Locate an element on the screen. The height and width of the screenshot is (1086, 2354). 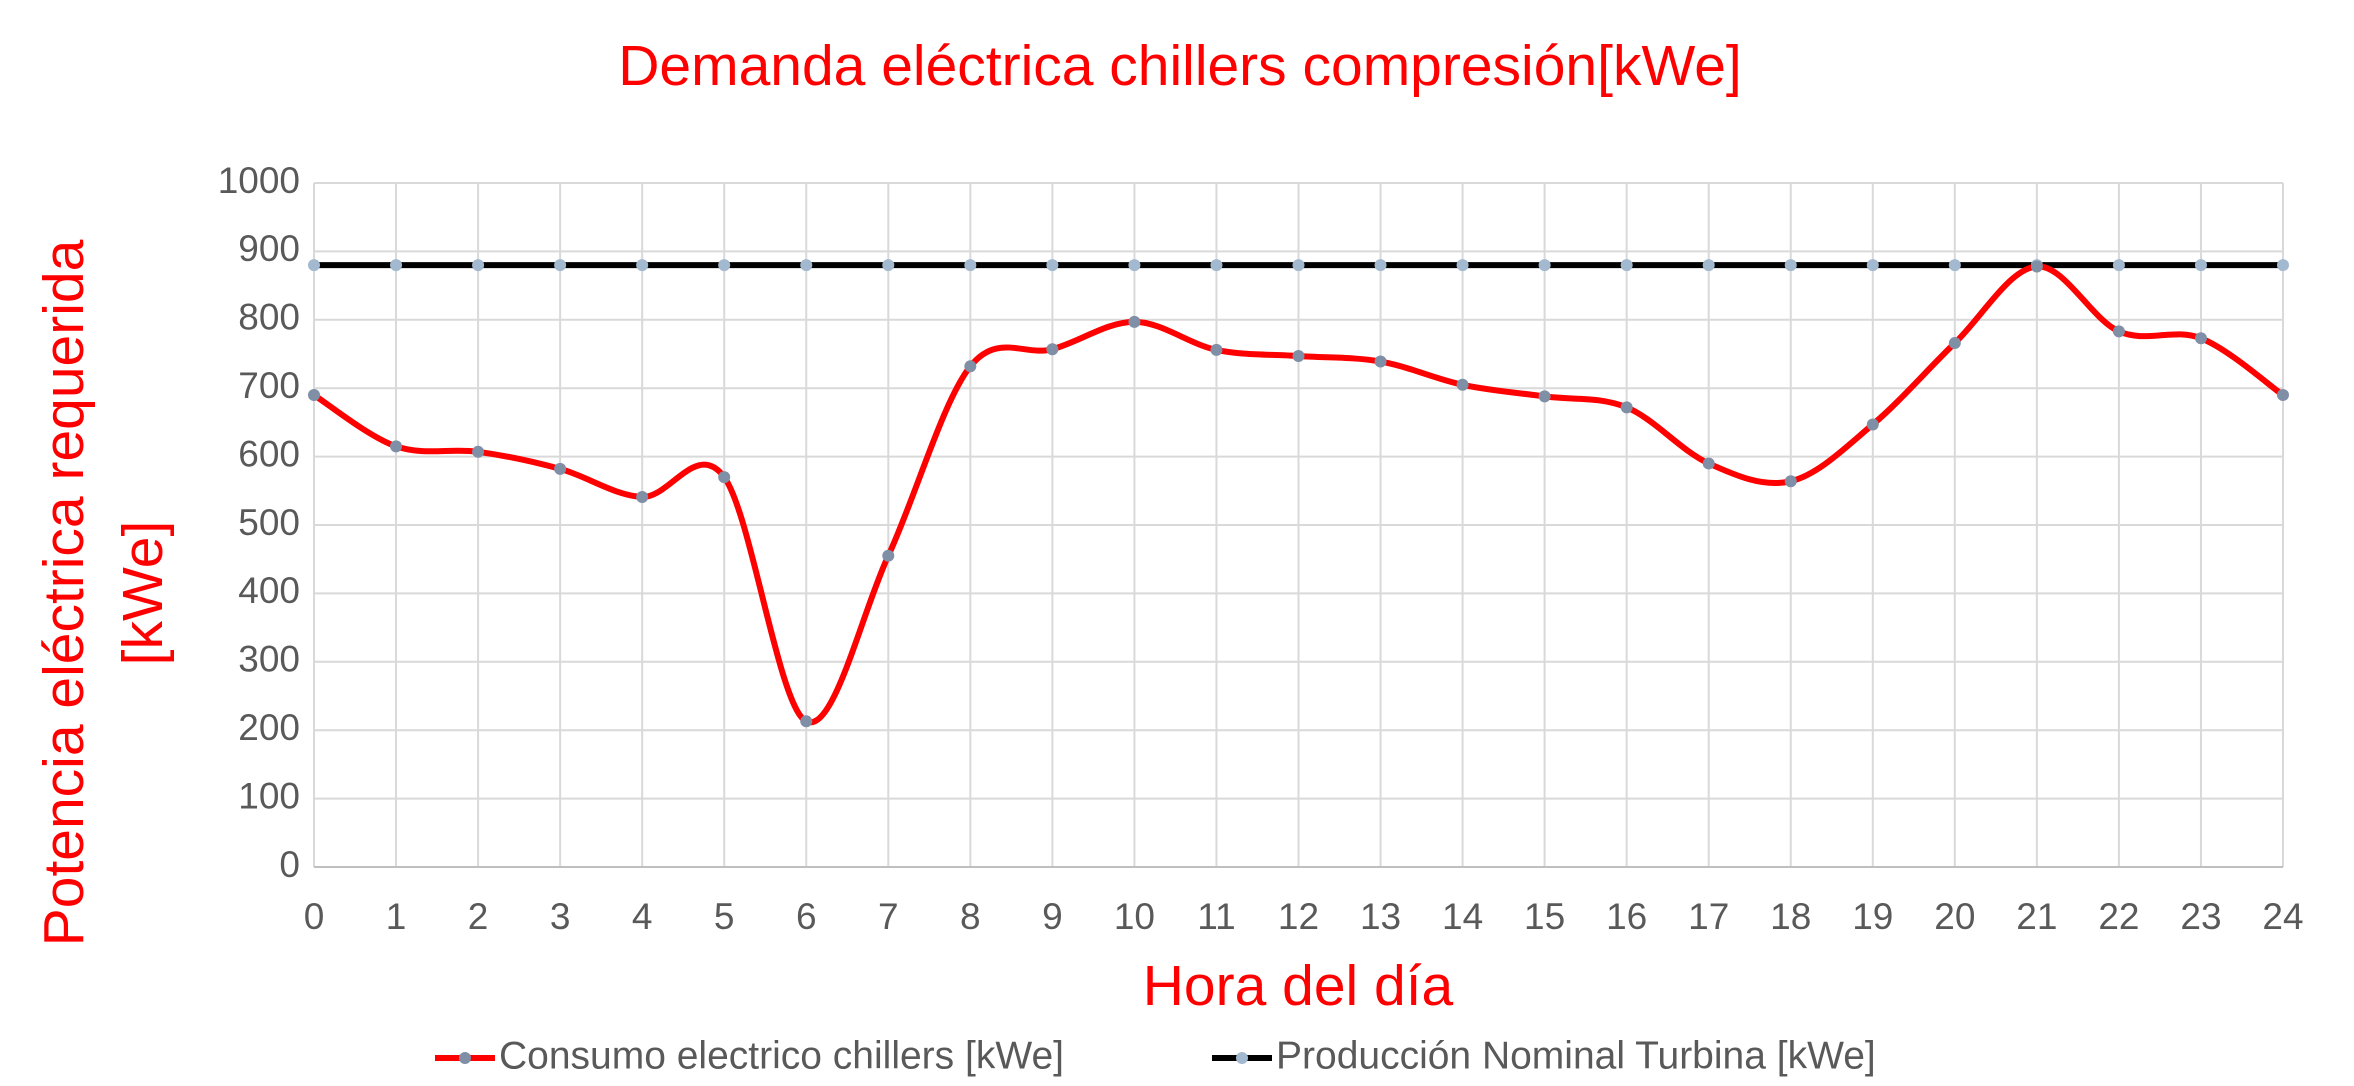
legend-label: Producción Nominal Turbina [kWe] is located at coordinates (1576, 1055).